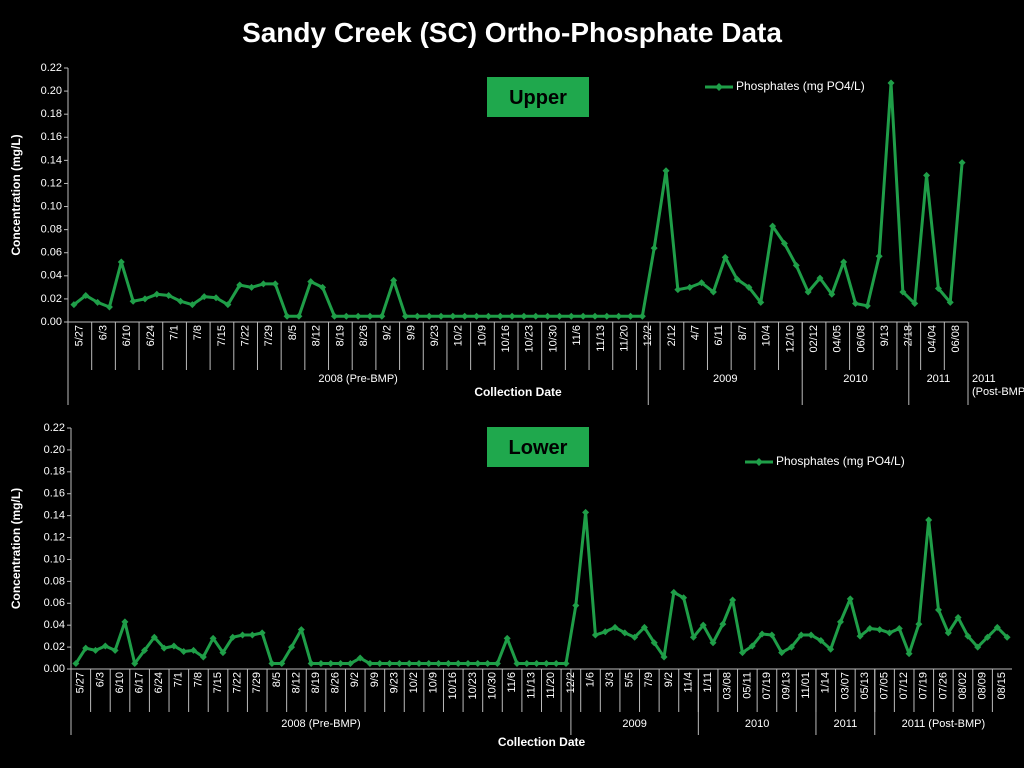 The height and width of the screenshot is (768, 1024). What do you see at coordinates (238, 682) in the screenshot?
I see `x-tick-label: 7/22` at bounding box center [238, 682].